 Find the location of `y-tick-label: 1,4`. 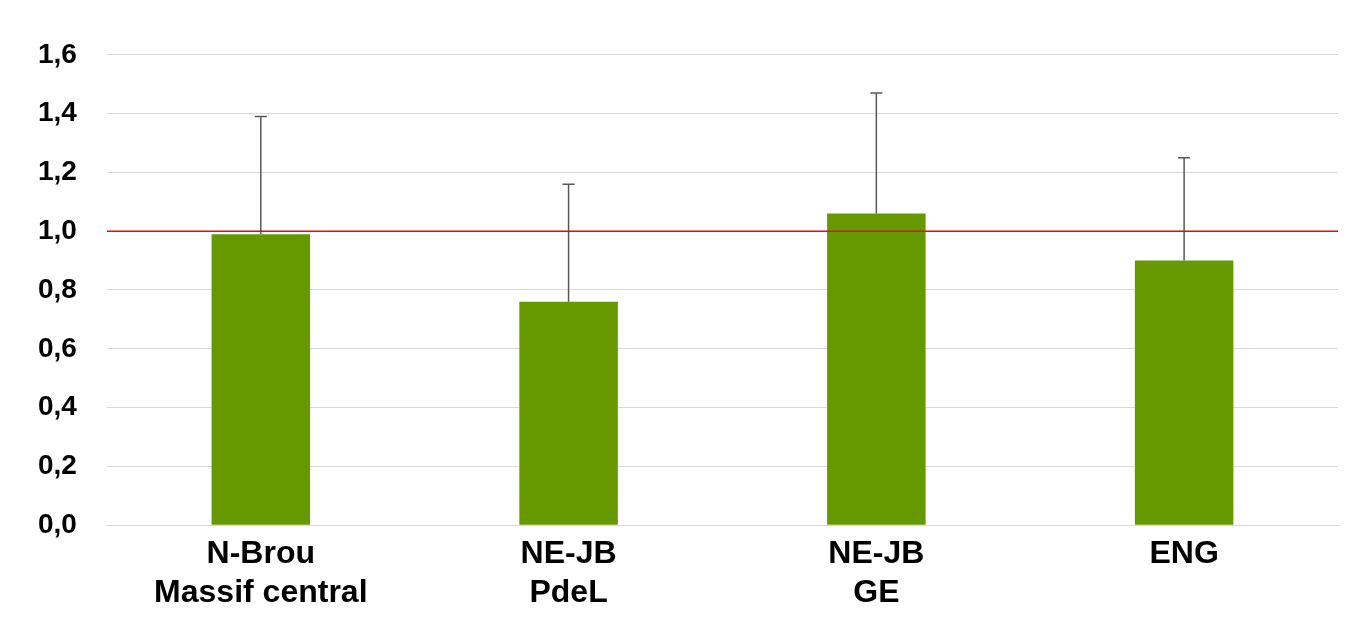

y-tick-label: 1,4 is located at coordinates (57, 112).